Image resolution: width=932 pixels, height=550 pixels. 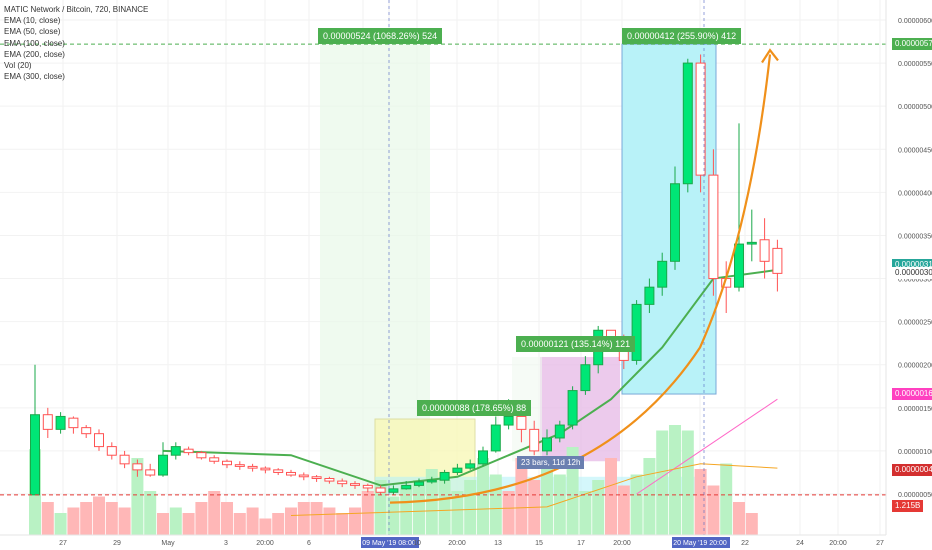 I want to click on price-tick-label: 0.00000350, so click(x=915, y=236).